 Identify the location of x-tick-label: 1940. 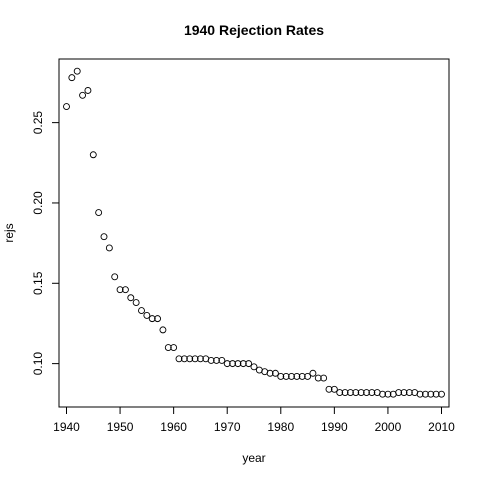
(66, 427).